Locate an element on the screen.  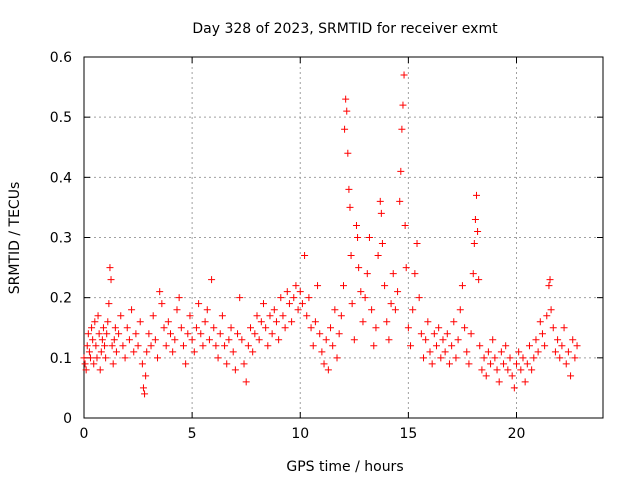
x-tick-label: 5 is located at coordinates (192, 434).